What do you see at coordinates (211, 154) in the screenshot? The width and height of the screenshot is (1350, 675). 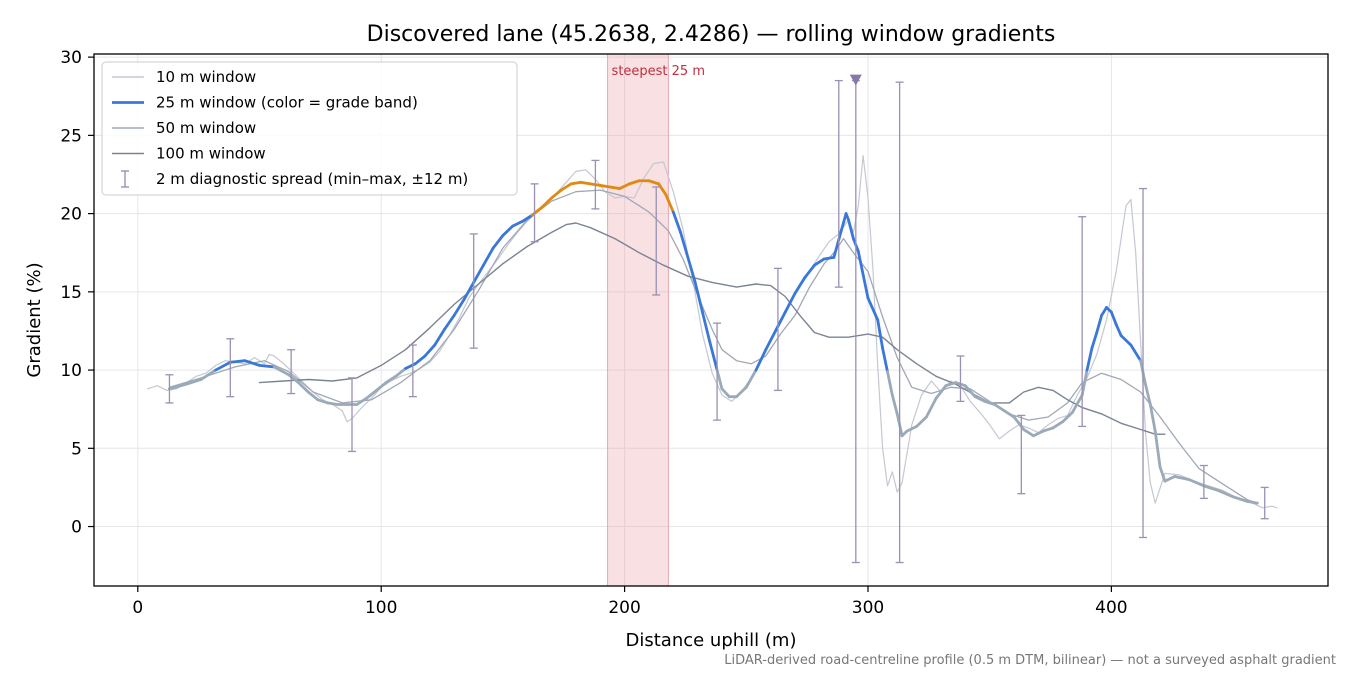 I see `legend-label: 100 m window` at bounding box center [211, 154].